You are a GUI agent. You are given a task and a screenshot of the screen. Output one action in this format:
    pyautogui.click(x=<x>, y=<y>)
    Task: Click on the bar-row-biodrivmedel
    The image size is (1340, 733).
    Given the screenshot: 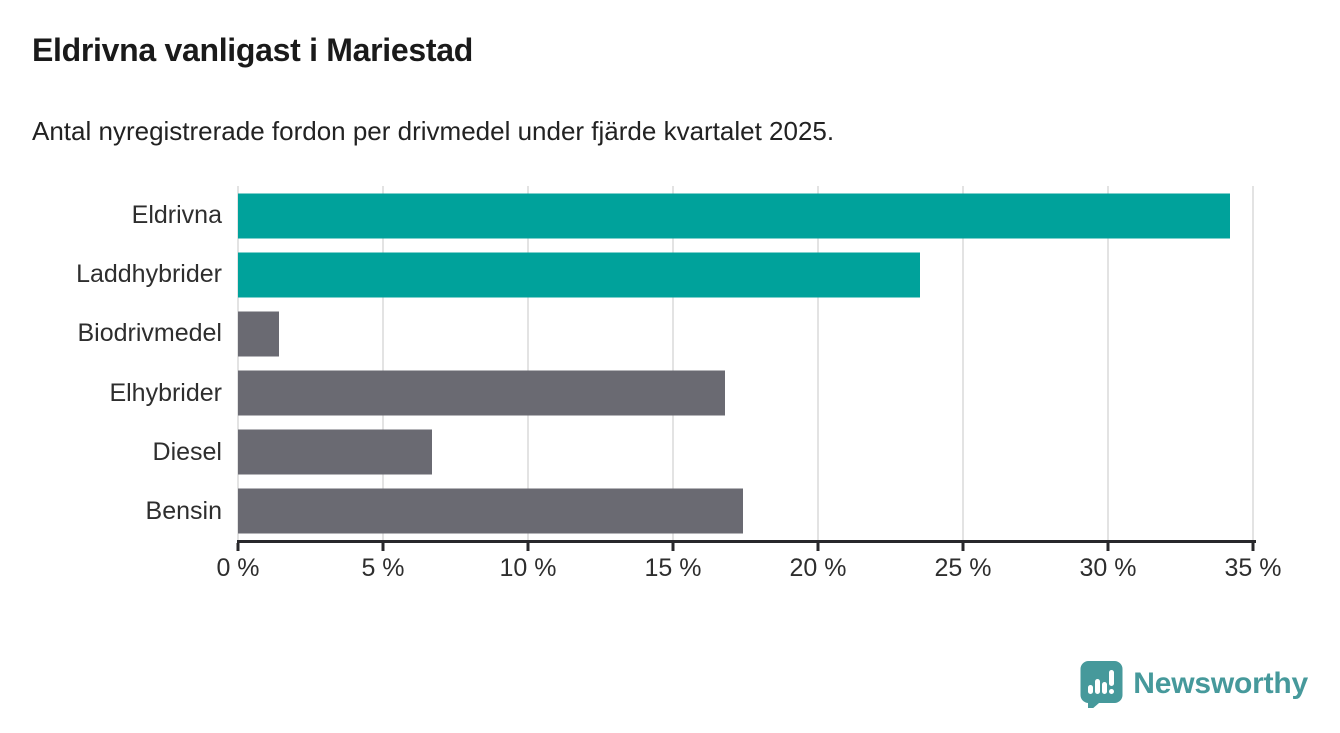 What is the action you would take?
    pyautogui.click(x=745, y=333)
    